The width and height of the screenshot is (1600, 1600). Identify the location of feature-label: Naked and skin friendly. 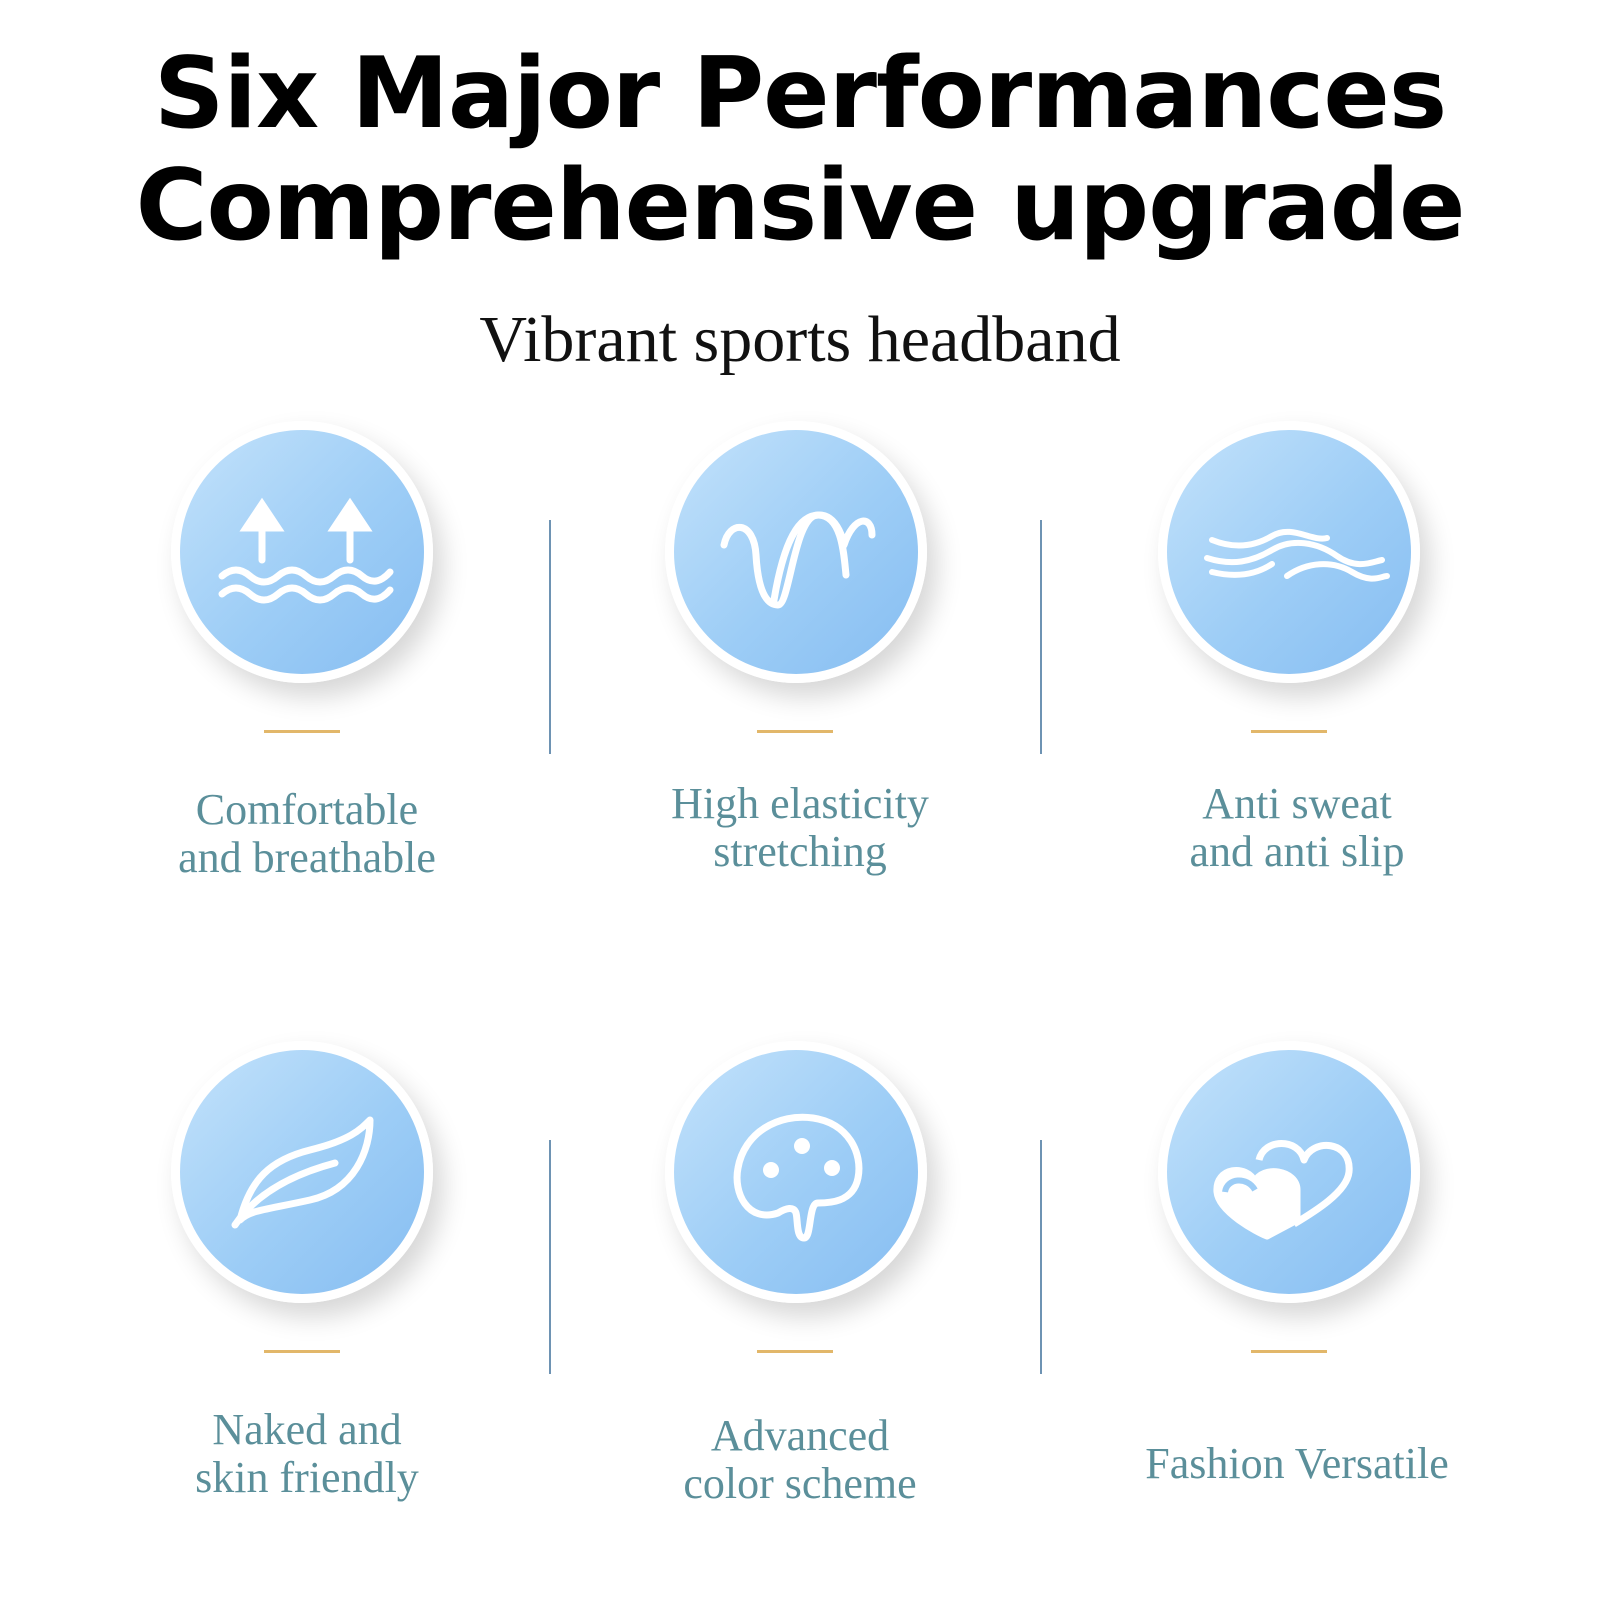
(307, 1453).